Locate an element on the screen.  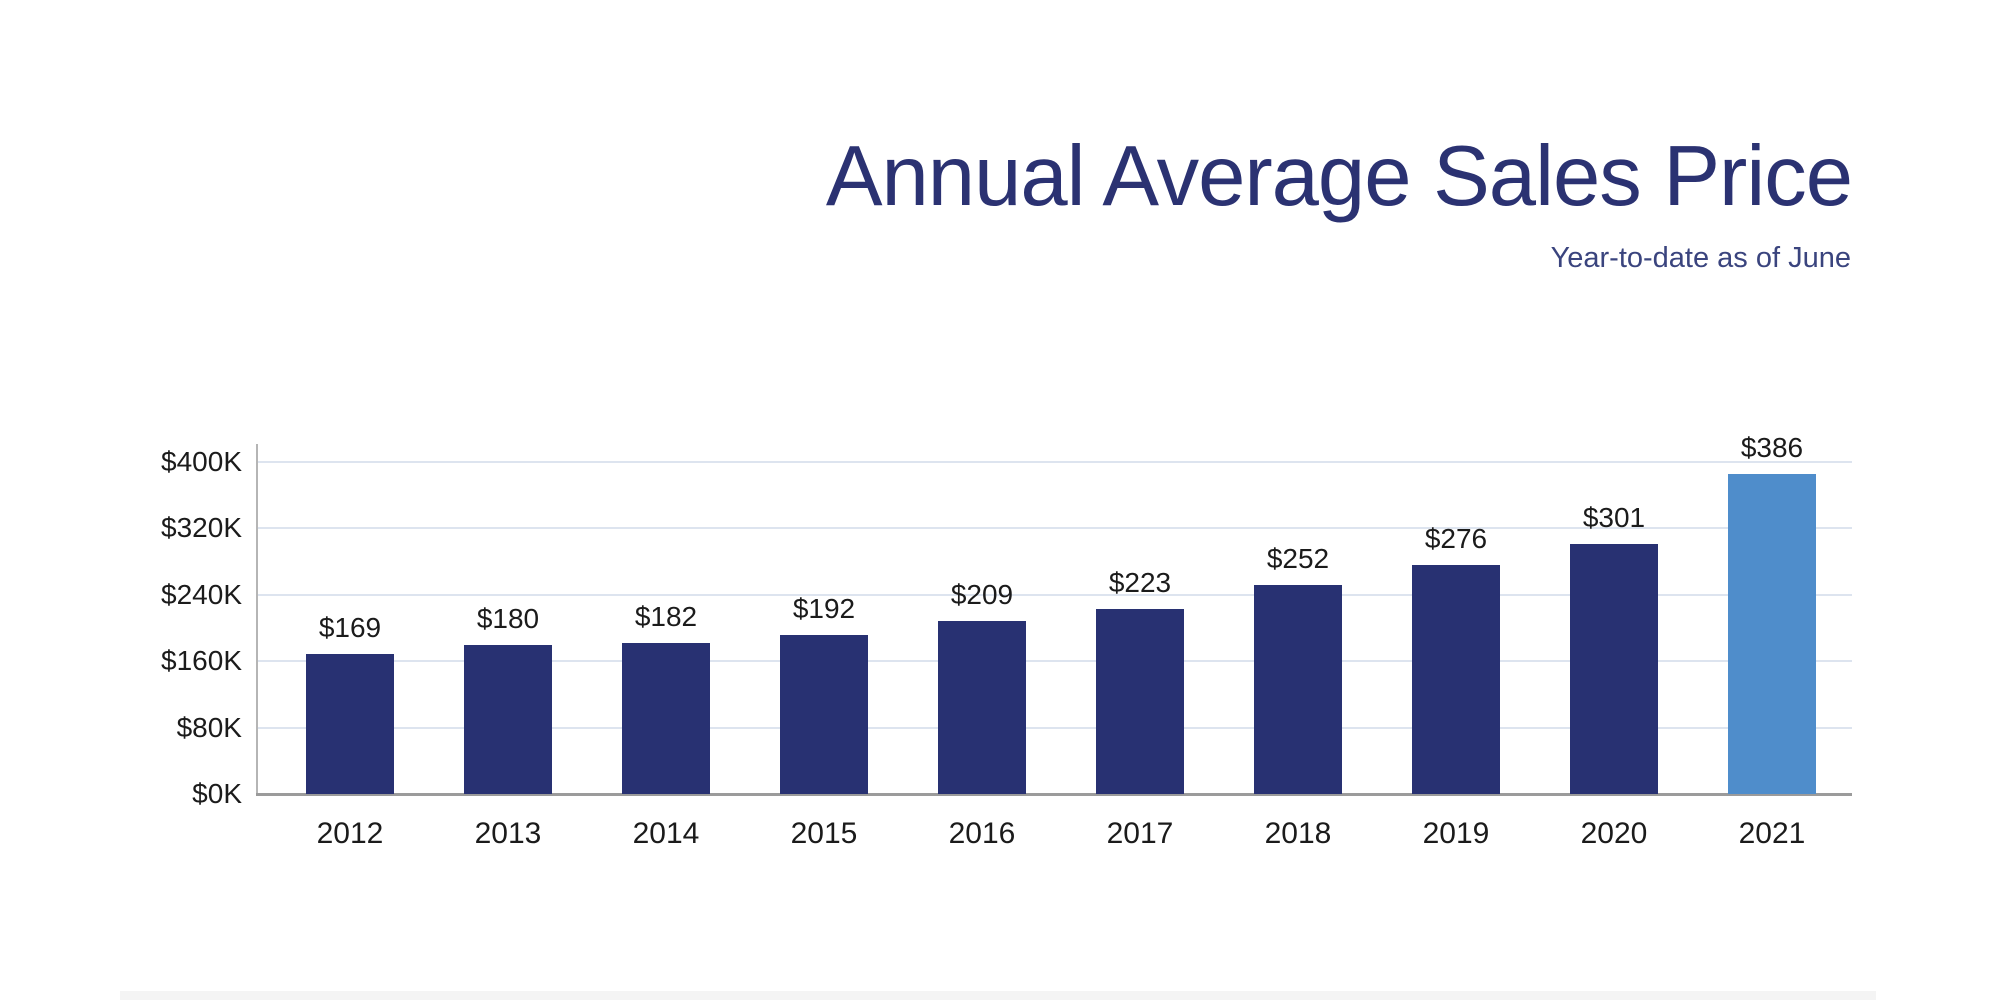
bar-value-label: $180 is located at coordinates (508, 618).